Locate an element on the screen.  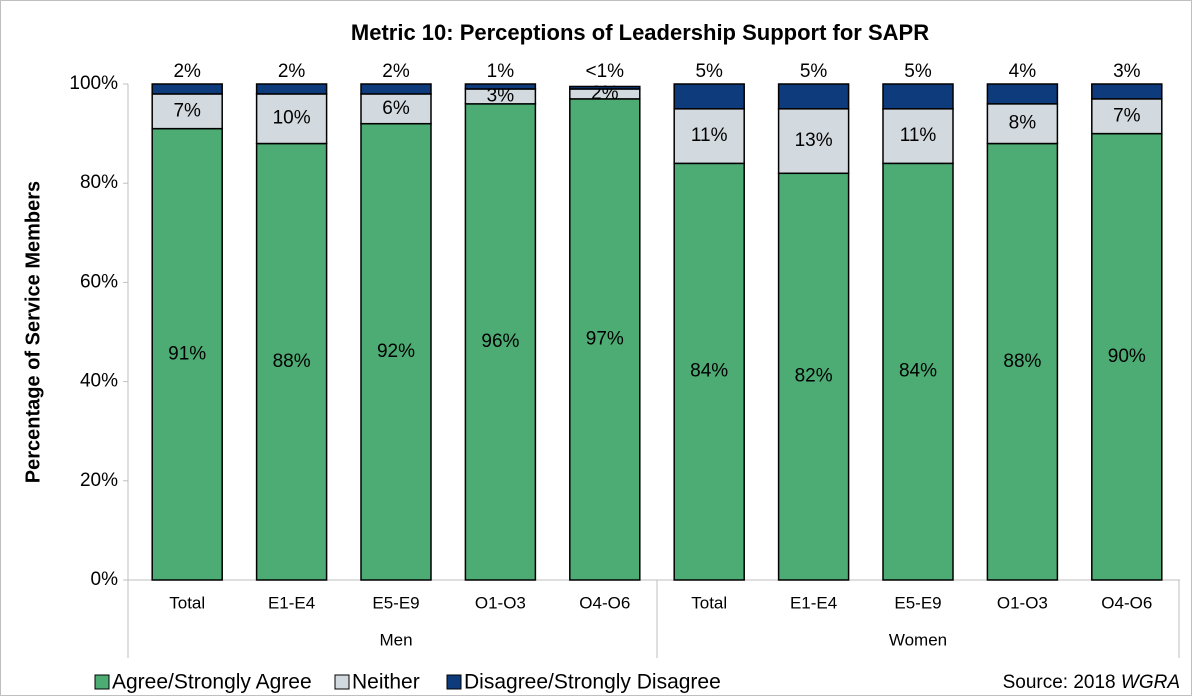
data-label: 8% is located at coordinates (1023, 123).